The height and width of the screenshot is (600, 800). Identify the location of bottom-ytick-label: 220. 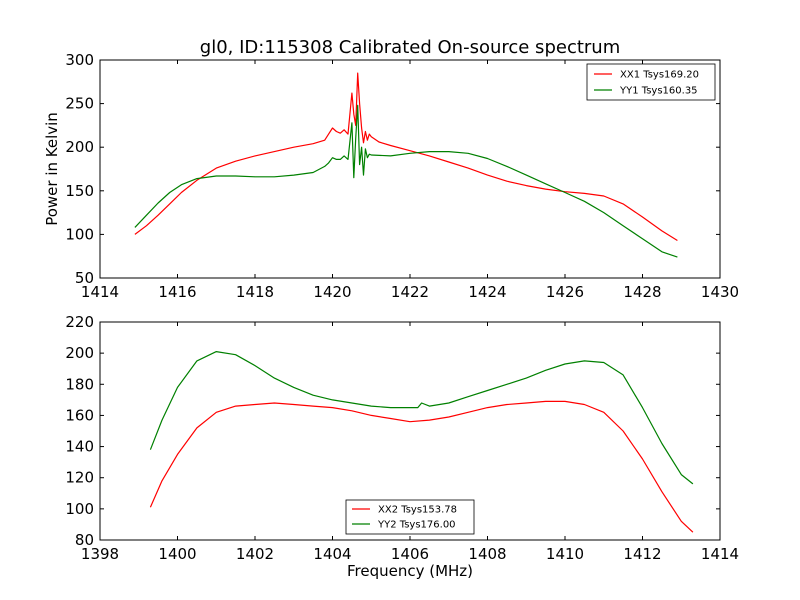
(79, 322).